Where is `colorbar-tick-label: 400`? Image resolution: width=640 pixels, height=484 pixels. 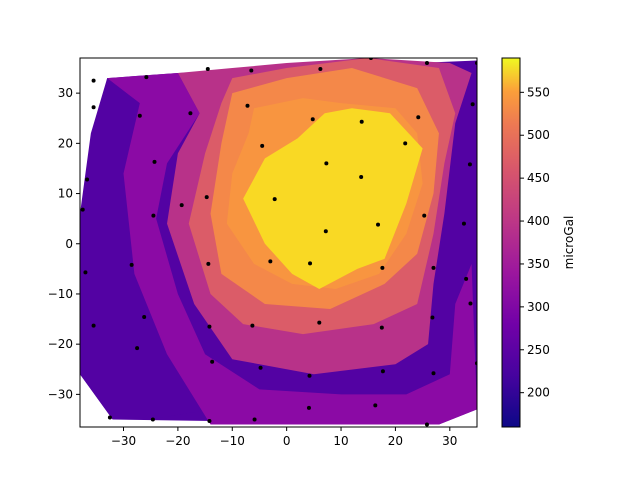
colorbar-tick-label: 400 is located at coordinates (538, 221).